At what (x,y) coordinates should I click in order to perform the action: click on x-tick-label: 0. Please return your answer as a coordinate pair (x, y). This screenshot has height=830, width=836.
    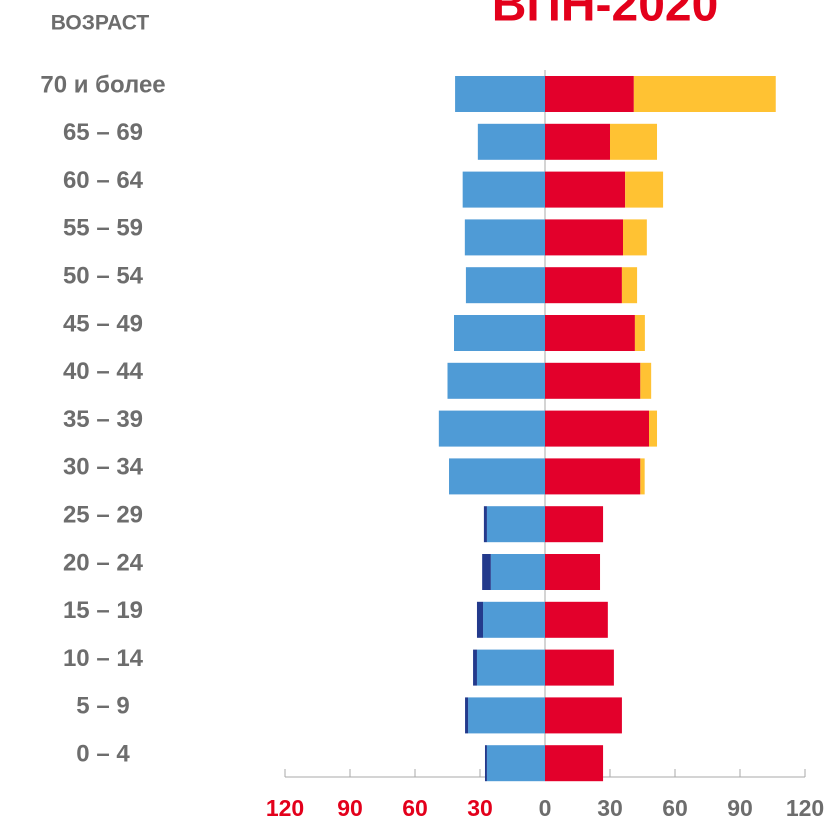
    Looking at the image, I should click on (545, 808).